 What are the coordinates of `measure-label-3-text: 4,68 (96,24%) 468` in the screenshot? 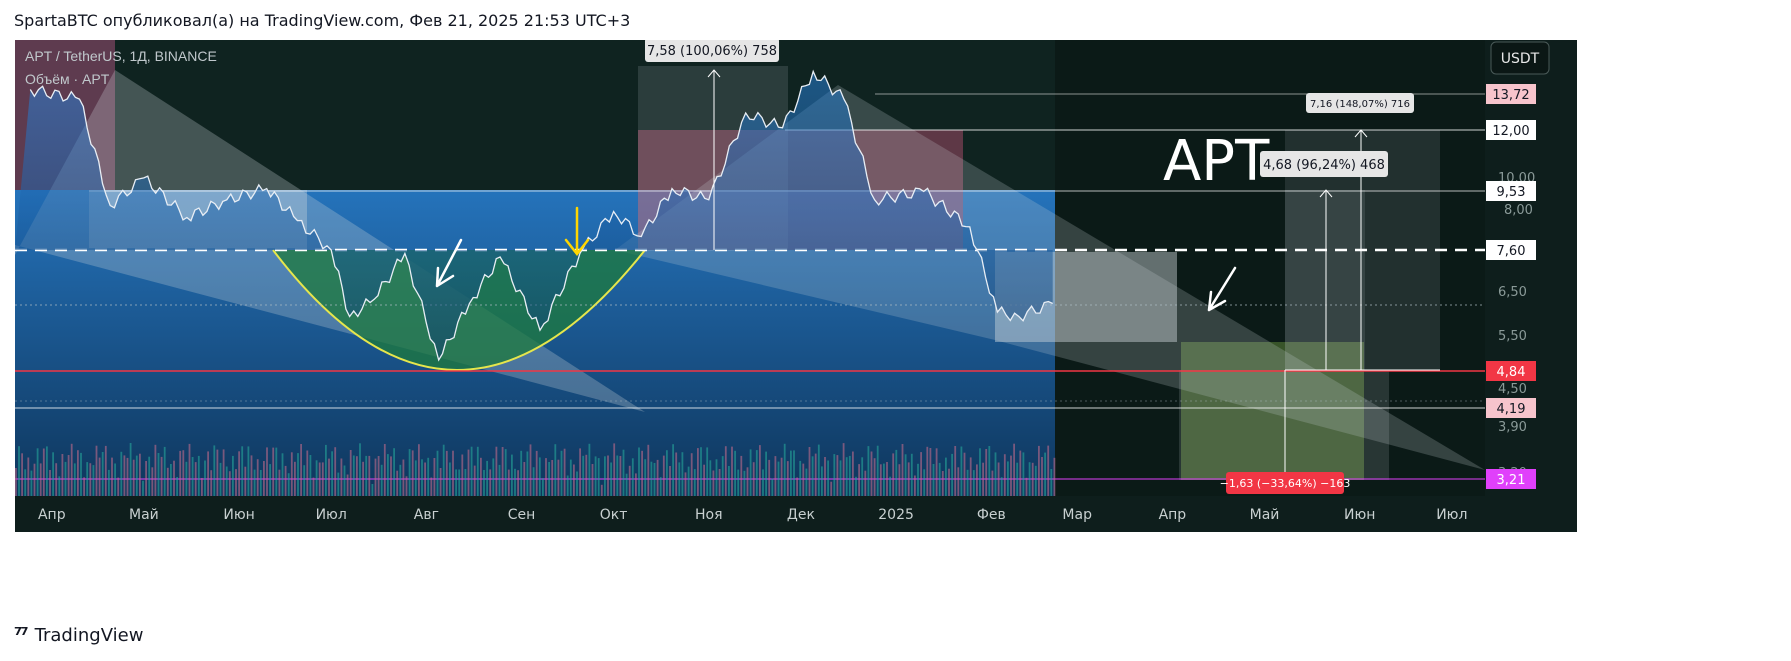 It's located at (1324, 165).